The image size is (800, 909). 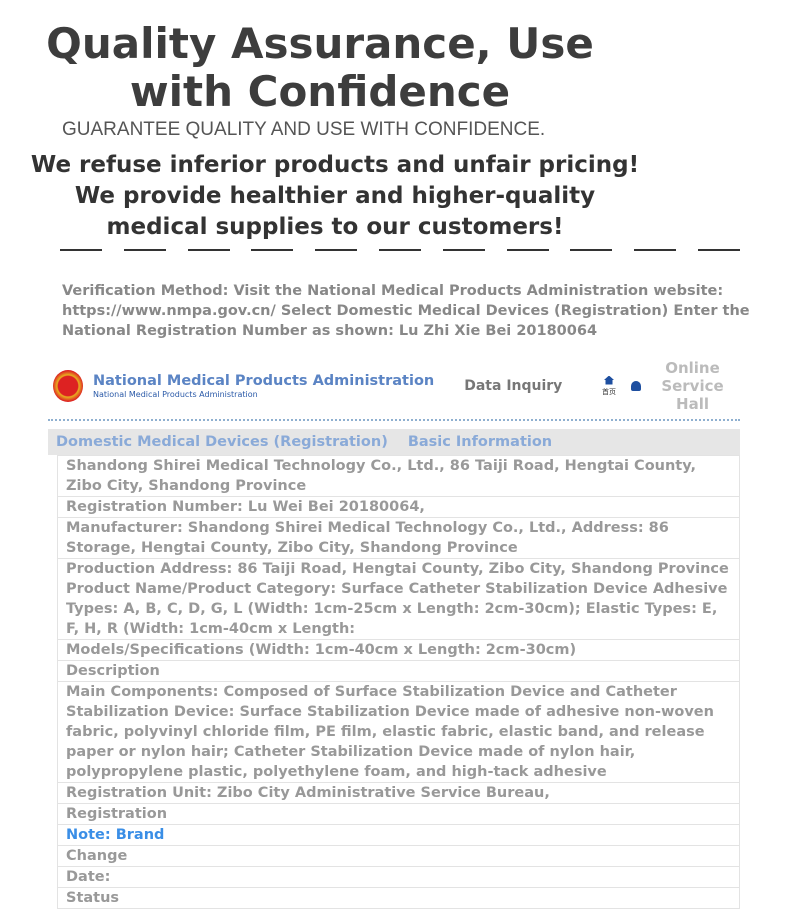 I want to click on date-label: Date:, so click(x=398, y=877).